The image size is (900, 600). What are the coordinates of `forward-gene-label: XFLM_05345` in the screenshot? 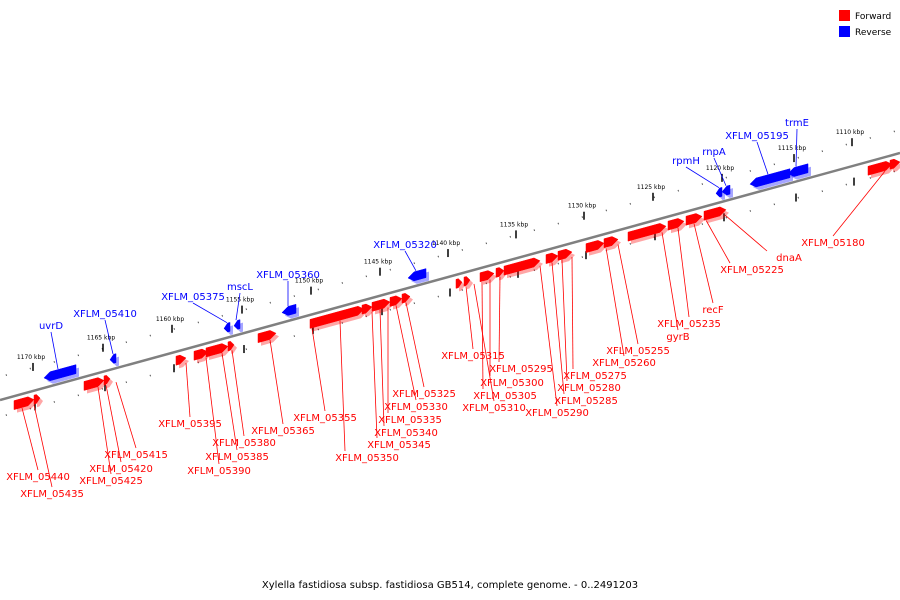 It's located at (399, 445).